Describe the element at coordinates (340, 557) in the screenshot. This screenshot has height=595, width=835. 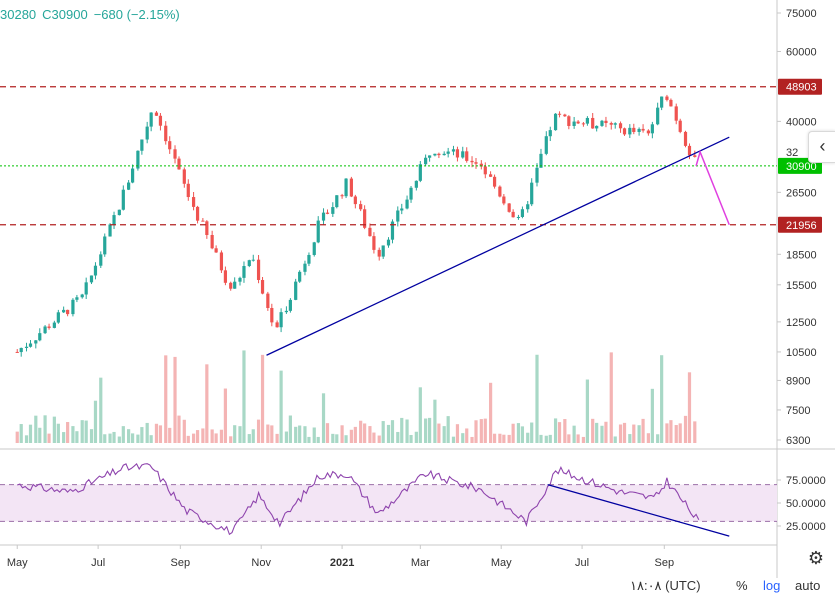
I see `time-axis: May Jul Sep Nov 2021 Mar May Jul Sep` at that location.